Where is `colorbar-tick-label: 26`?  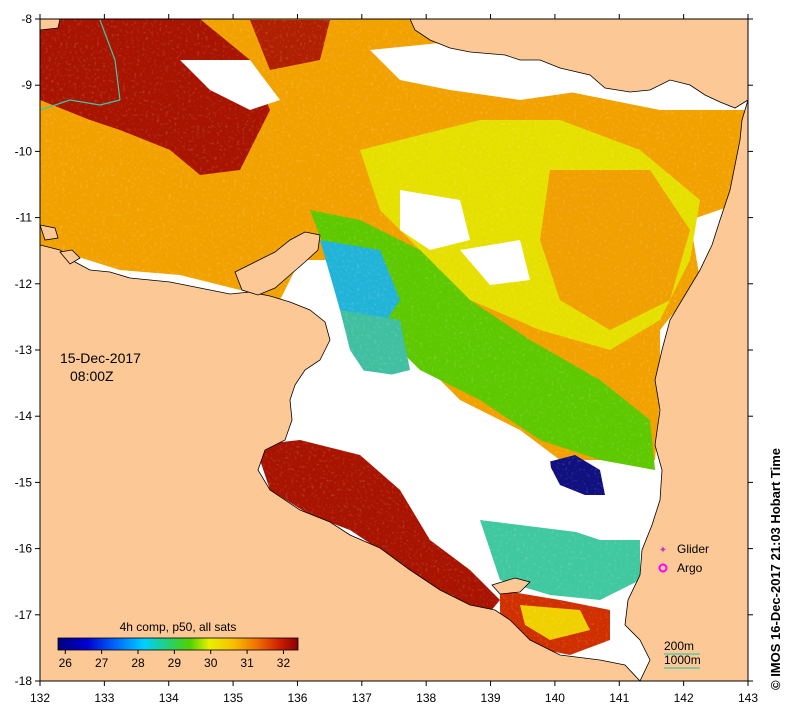 colorbar-tick-label: 26 is located at coordinates (66, 663).